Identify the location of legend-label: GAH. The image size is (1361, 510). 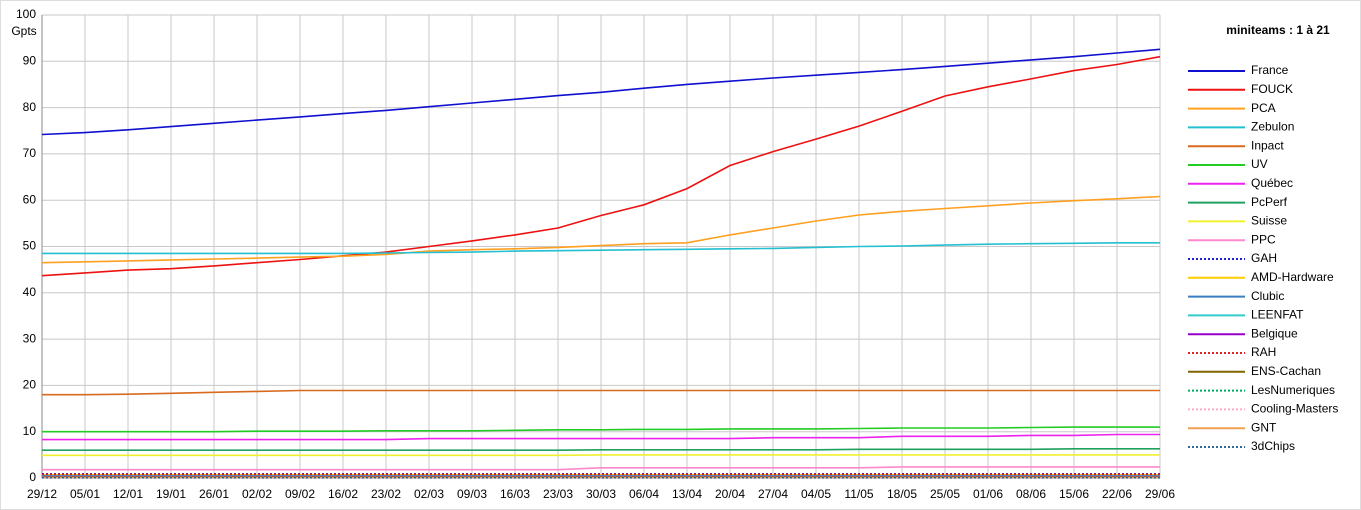
(1264, 258).